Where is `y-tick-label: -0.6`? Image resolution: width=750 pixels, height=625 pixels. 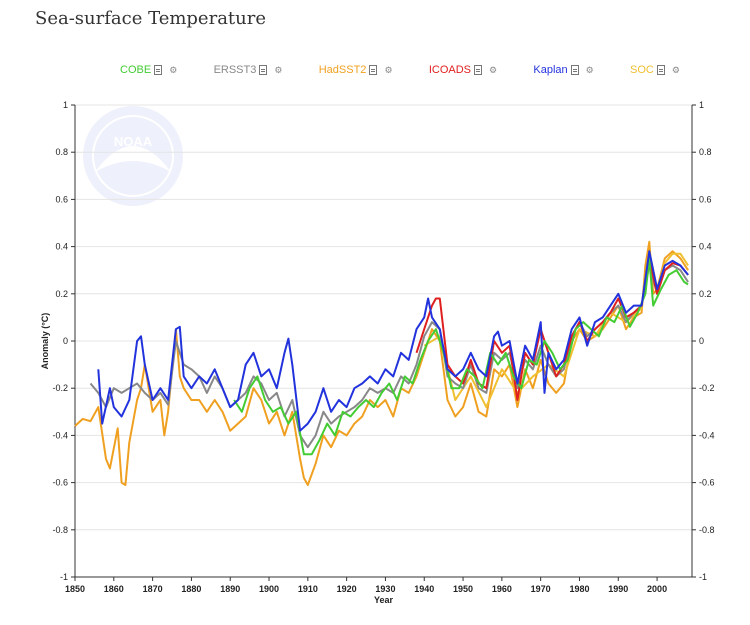
y-tick-label: -0.6 is located at coordinates (60, 483).